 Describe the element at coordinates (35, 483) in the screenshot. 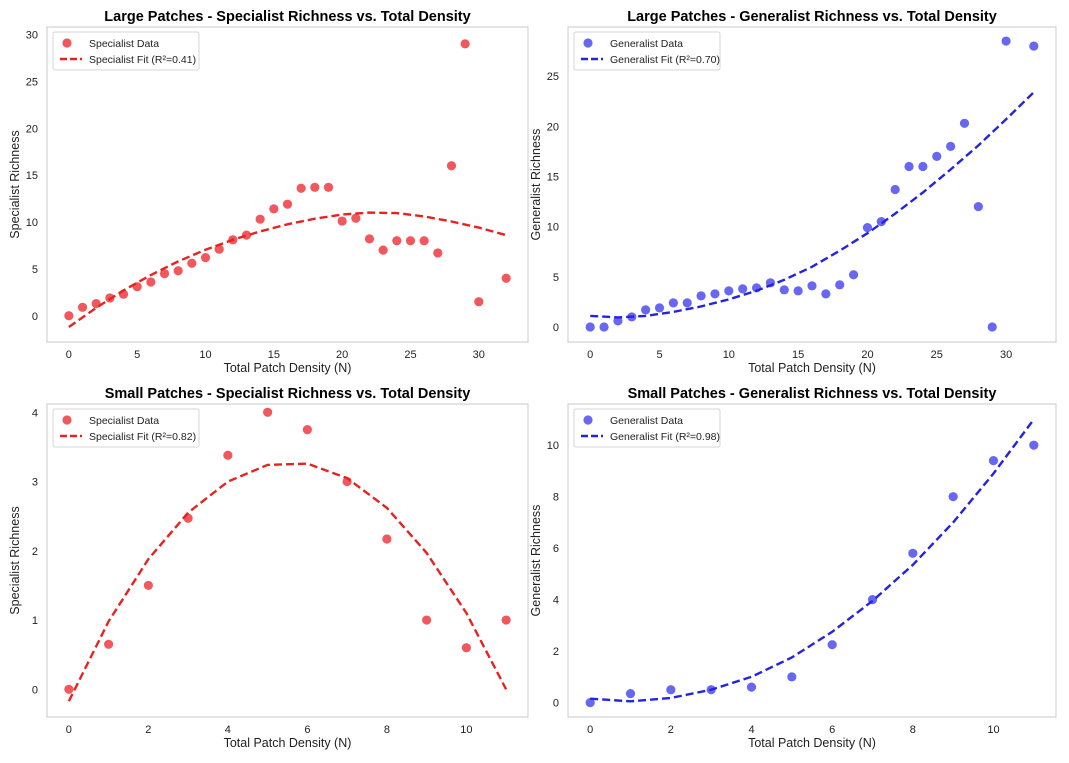

I see `y-tick-label: 3` at that location.